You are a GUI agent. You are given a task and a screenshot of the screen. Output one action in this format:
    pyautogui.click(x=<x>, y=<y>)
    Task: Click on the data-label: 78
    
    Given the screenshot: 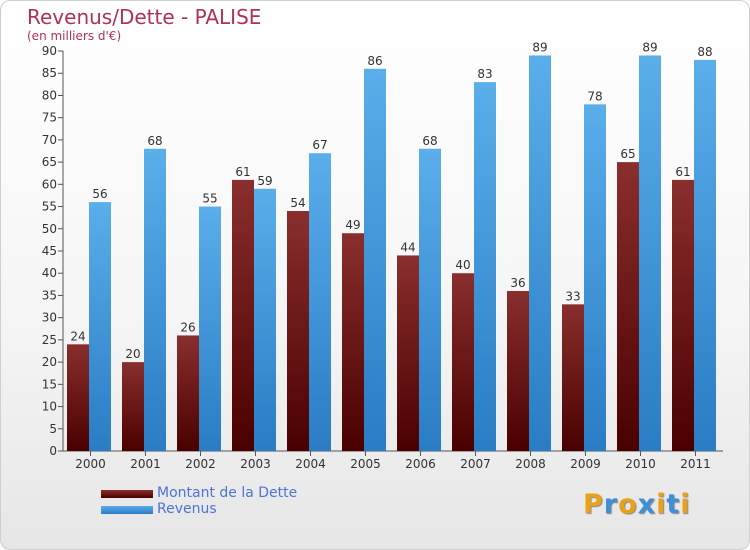 What is the action you would take?
    pyautogui.click(x=594, y=96)
    